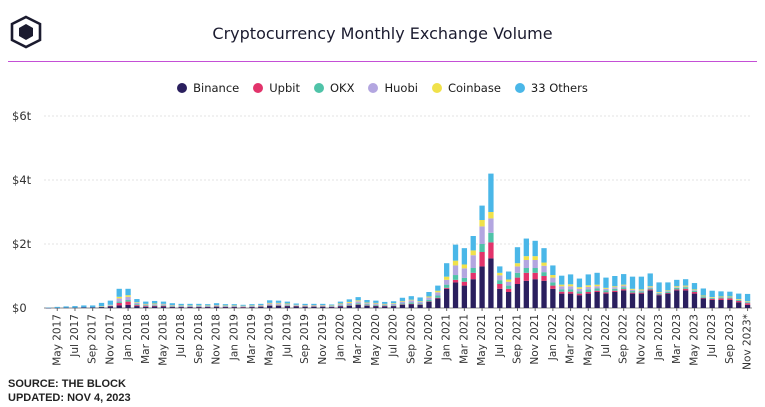  What do you see at coordinates (382, 61) in the screenshot?
I see `title-divider` at bounding box center [382, 61].